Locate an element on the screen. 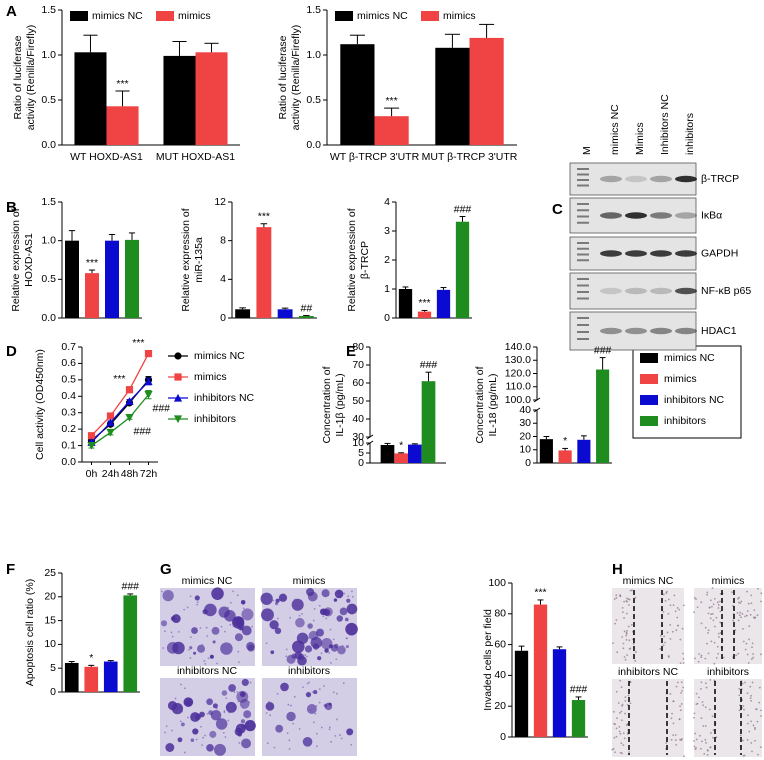  significance: ### is located at coordinates (579, 690).